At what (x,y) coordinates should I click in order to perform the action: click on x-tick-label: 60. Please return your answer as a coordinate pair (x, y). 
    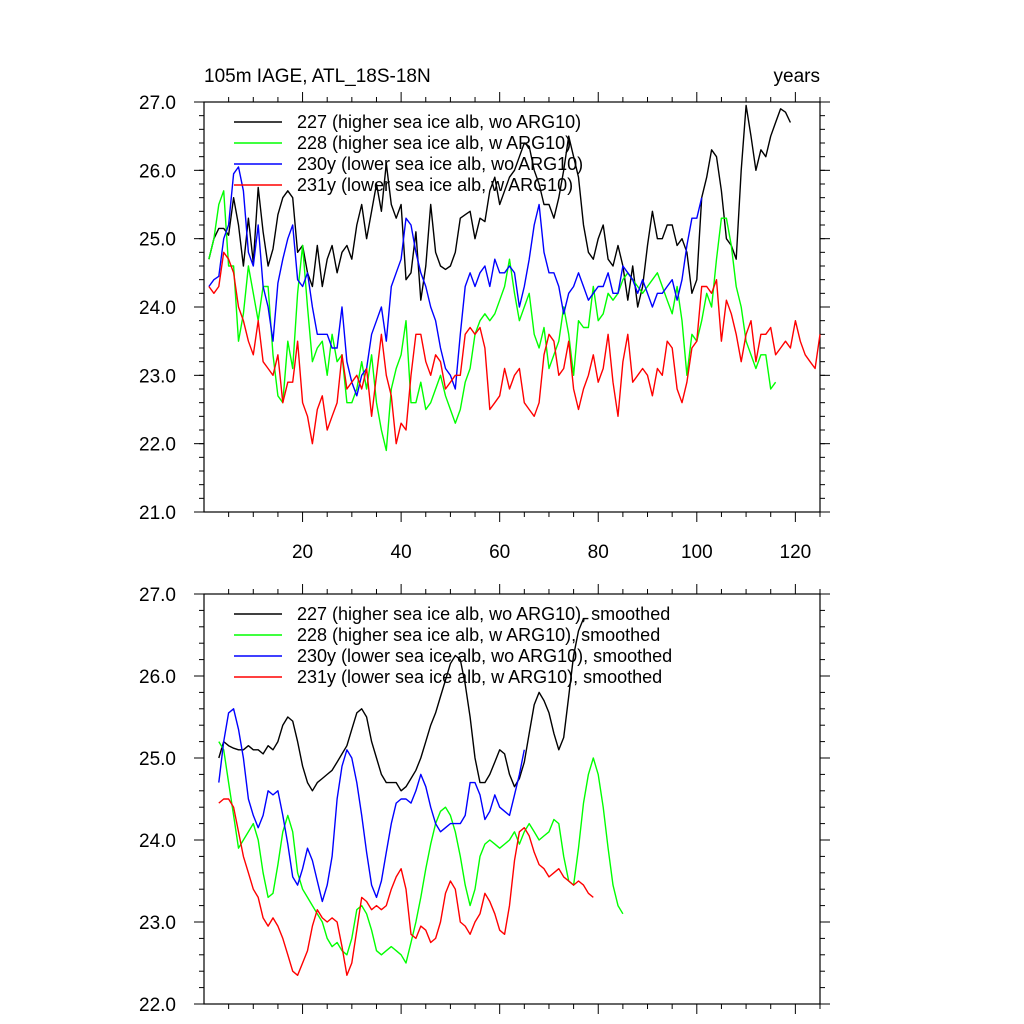
    Looking at the image, I should click on (499, 552).